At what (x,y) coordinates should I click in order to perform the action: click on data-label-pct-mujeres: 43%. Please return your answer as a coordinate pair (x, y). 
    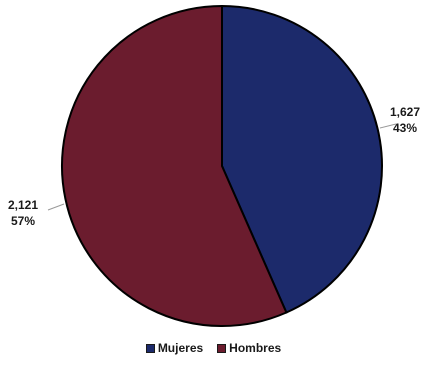
    Looking at the image, I should click on (405, 128).